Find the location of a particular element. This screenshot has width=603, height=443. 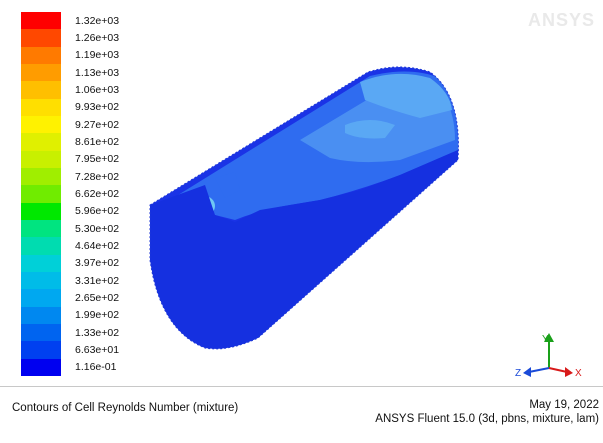

colormap-legend is located at coordinates (41, 194).